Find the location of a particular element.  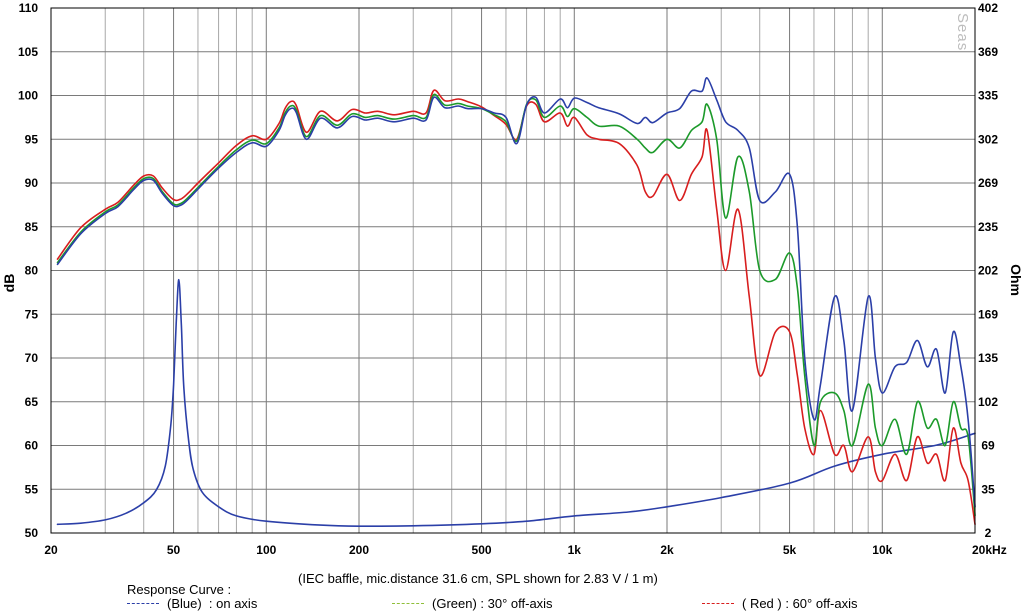

legend-label-blue: (Blue) : on axis is located at coordinates (212, 603).